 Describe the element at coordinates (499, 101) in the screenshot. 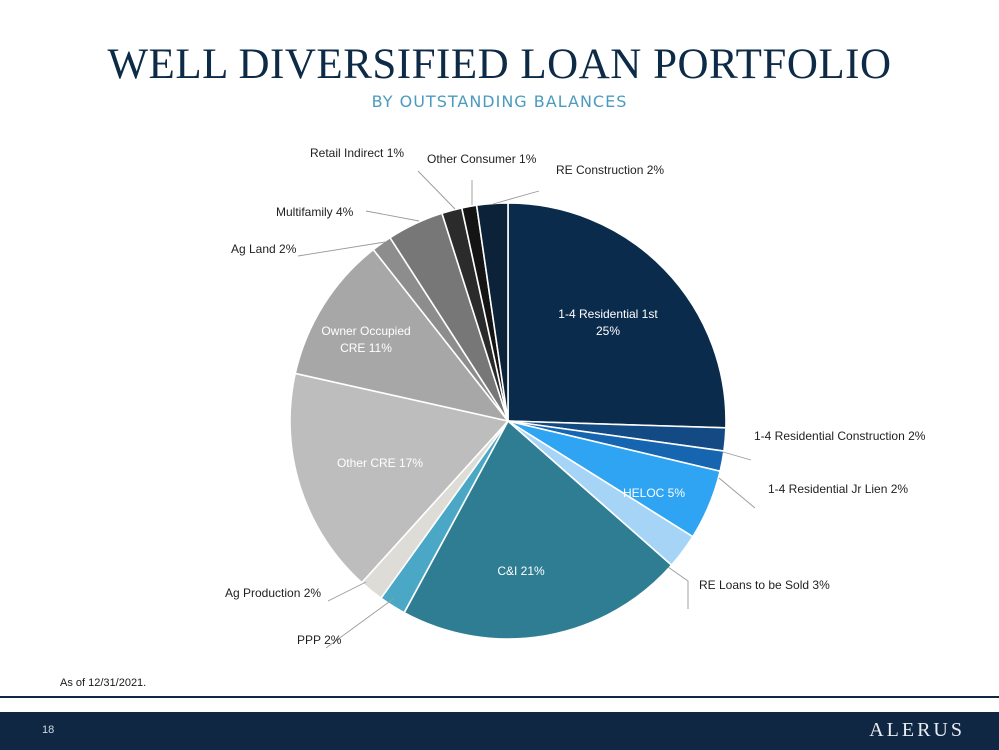

I see `page-subtitle: BY OUTSTANDING BALANCES` at that location.